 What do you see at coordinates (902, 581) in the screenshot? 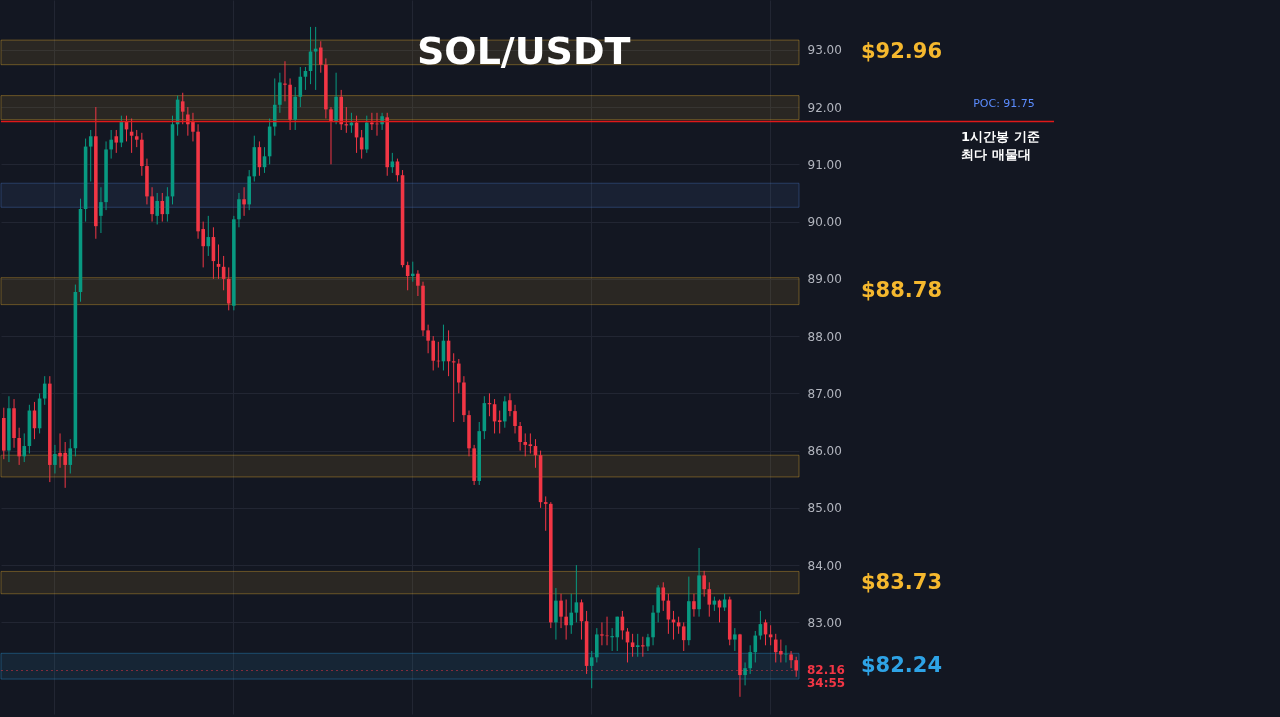
I see `band-label: $83.73` at bounding box center [902, 581].